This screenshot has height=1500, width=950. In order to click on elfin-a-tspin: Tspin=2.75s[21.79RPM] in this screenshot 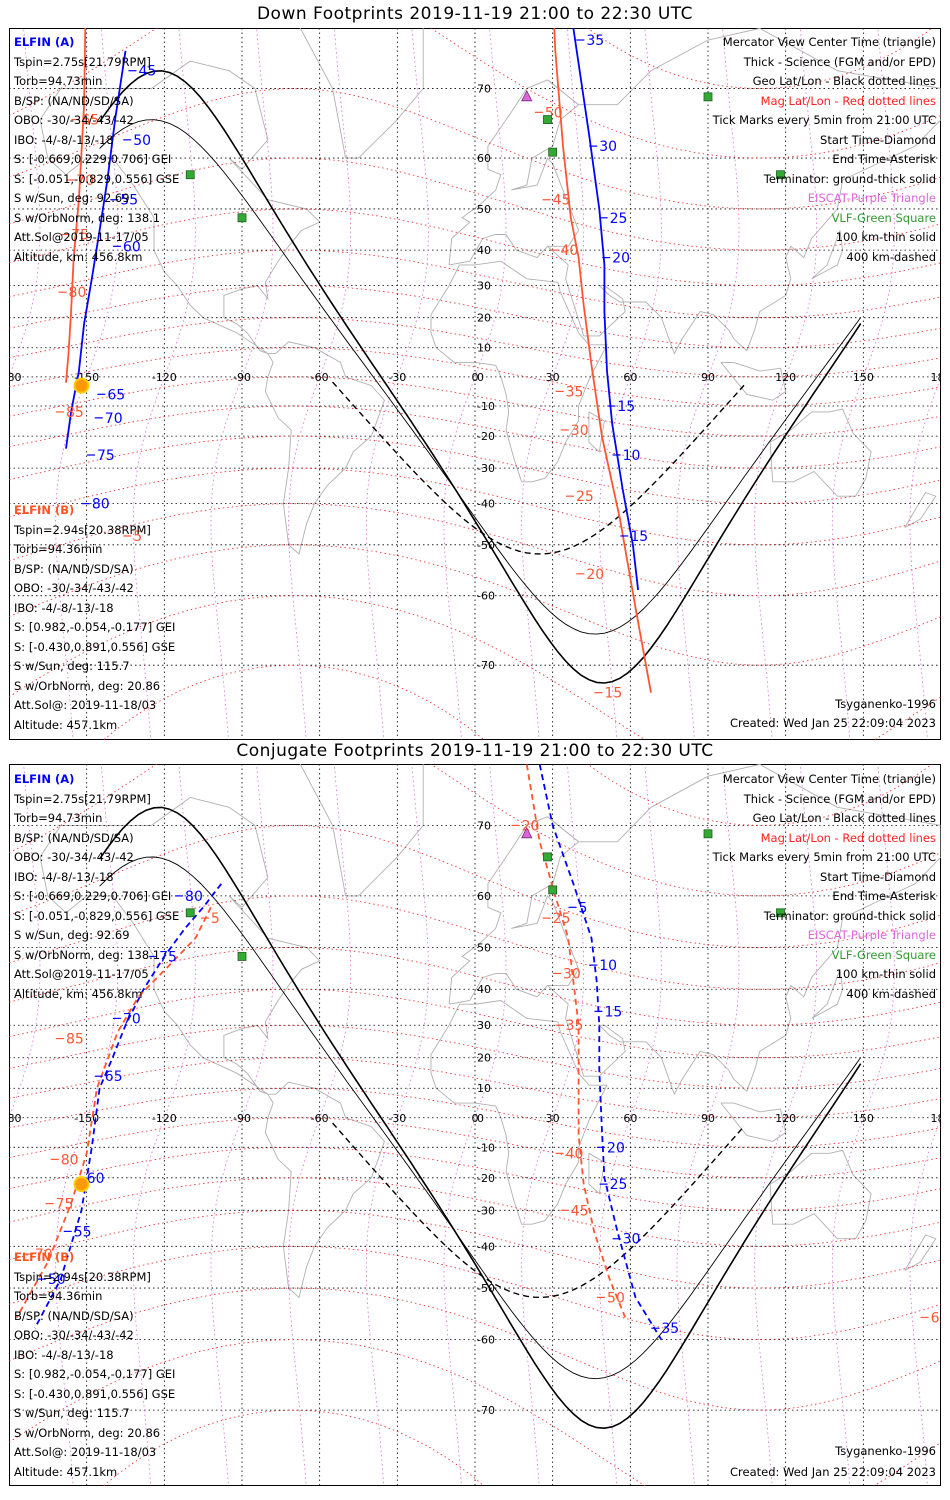, I will do `click(82, 61)`.